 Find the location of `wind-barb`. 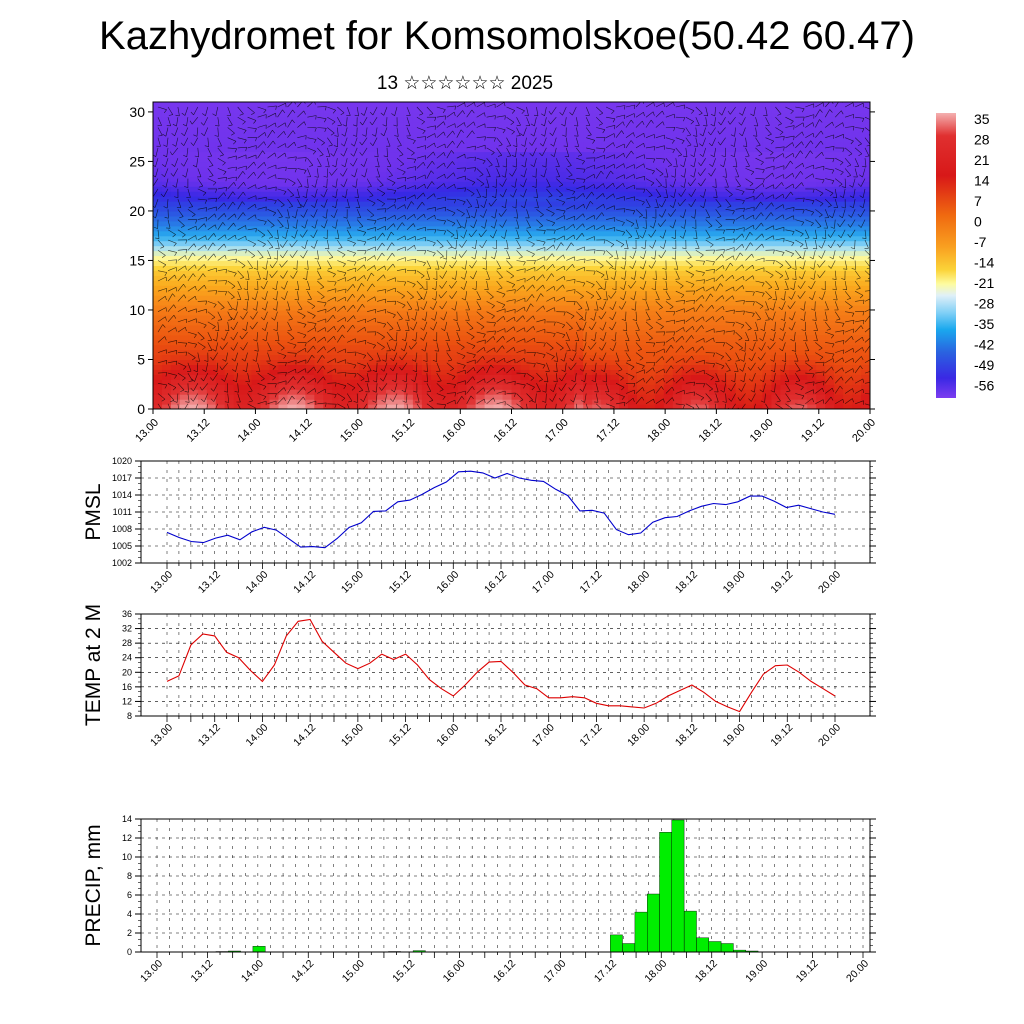

wind-barb is located at coordinates (161, 243).